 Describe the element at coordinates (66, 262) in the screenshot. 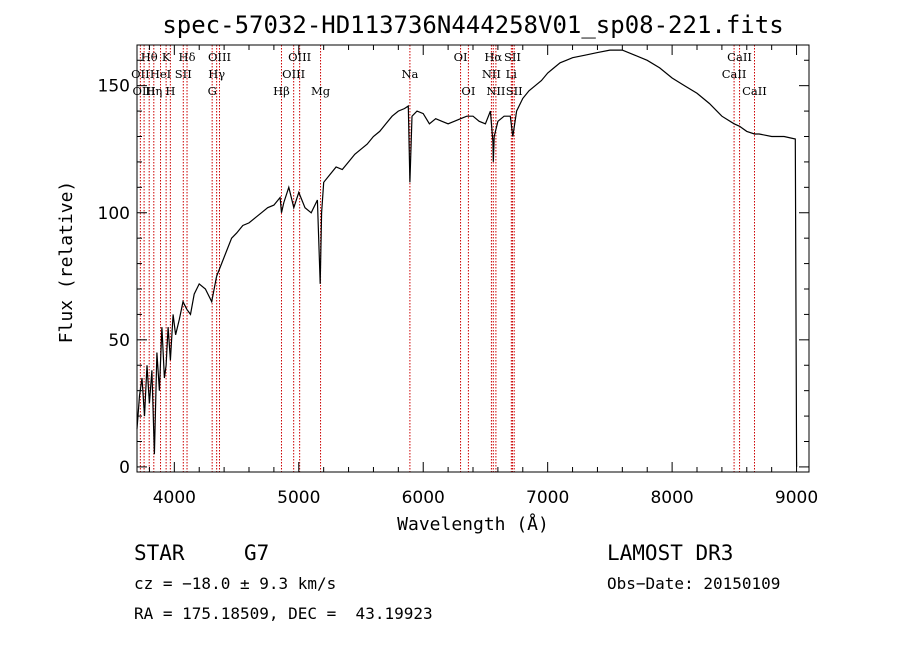

I see `y-axis-label: Flux (relative)` at that location.